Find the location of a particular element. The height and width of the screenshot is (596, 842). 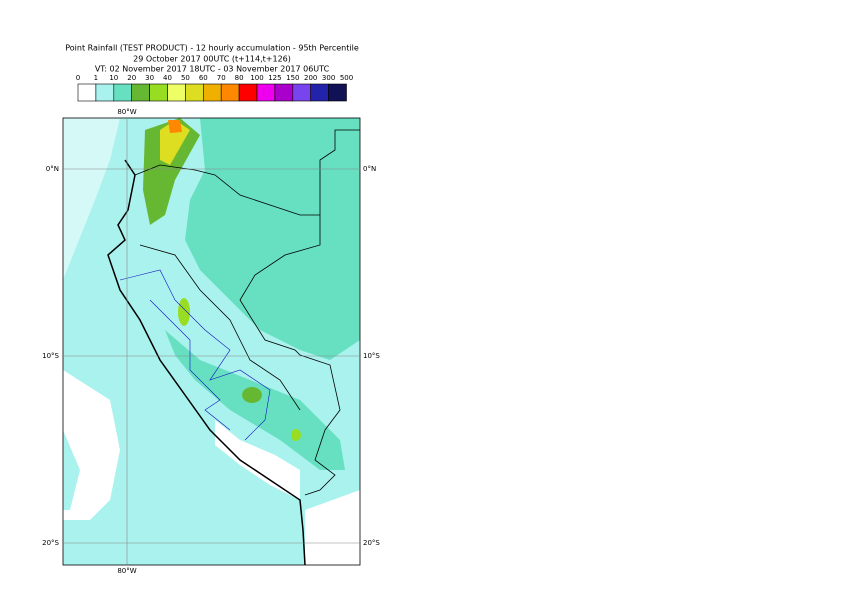

subtitle: 29 October 2017 00UTC (t+114,t+126) is located at coordinates (212, 59).